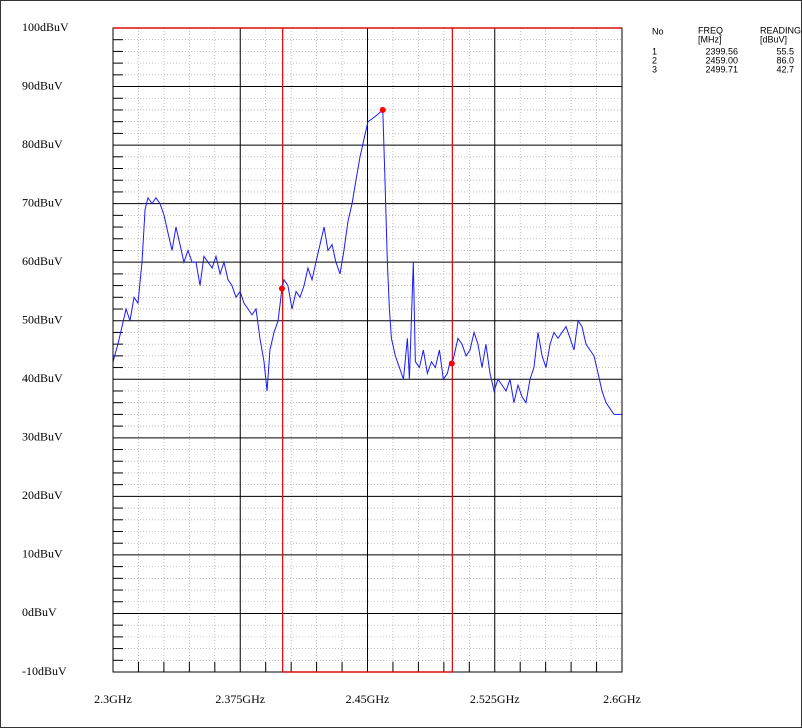 Image resolution: width=802 pixels, height=728 pixels. What do you see at coordinates (113, 699) in the screenshot?
I see `x-tick-label: 2.3GHz` at bounding box center [113, 699].